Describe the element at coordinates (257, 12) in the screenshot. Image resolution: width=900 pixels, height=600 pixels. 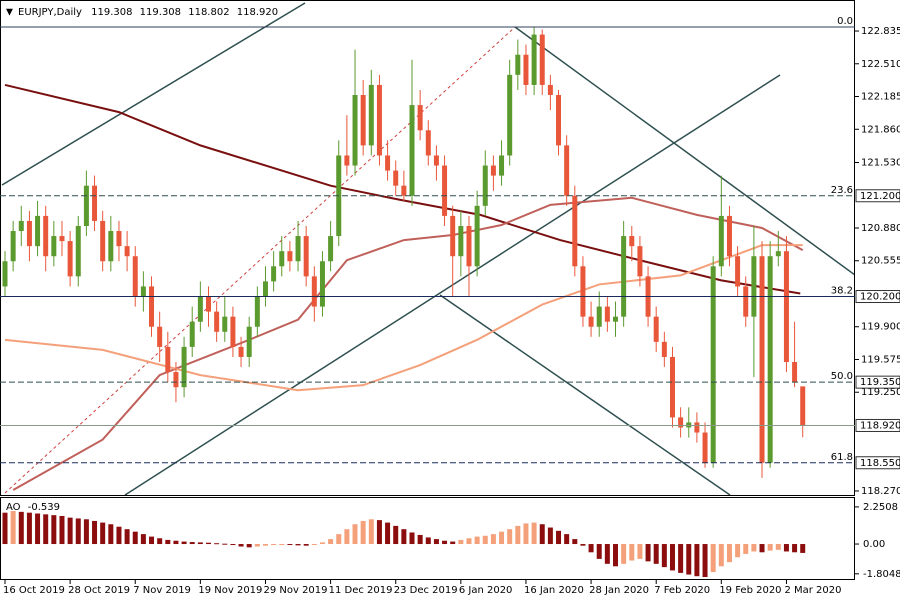
I see `ohlc: 118.920` at that location.